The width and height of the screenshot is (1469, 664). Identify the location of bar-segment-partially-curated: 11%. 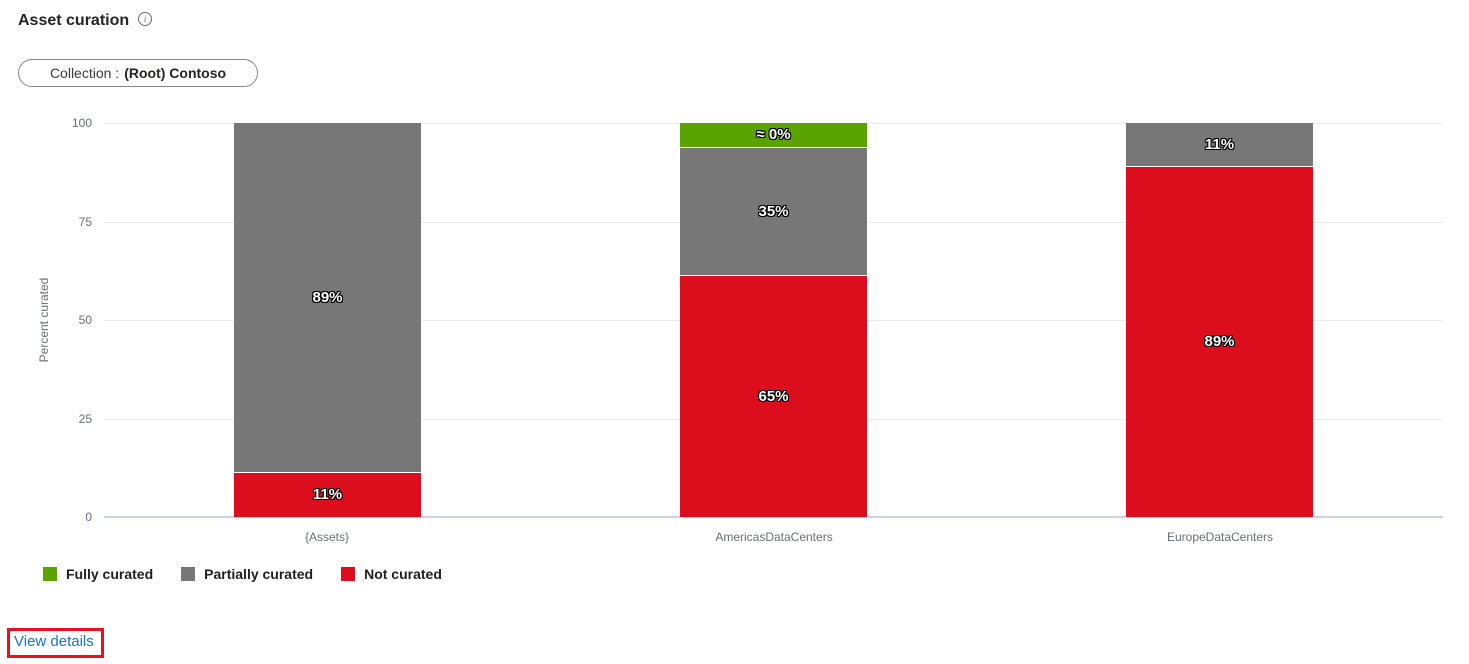
(1219, 144).